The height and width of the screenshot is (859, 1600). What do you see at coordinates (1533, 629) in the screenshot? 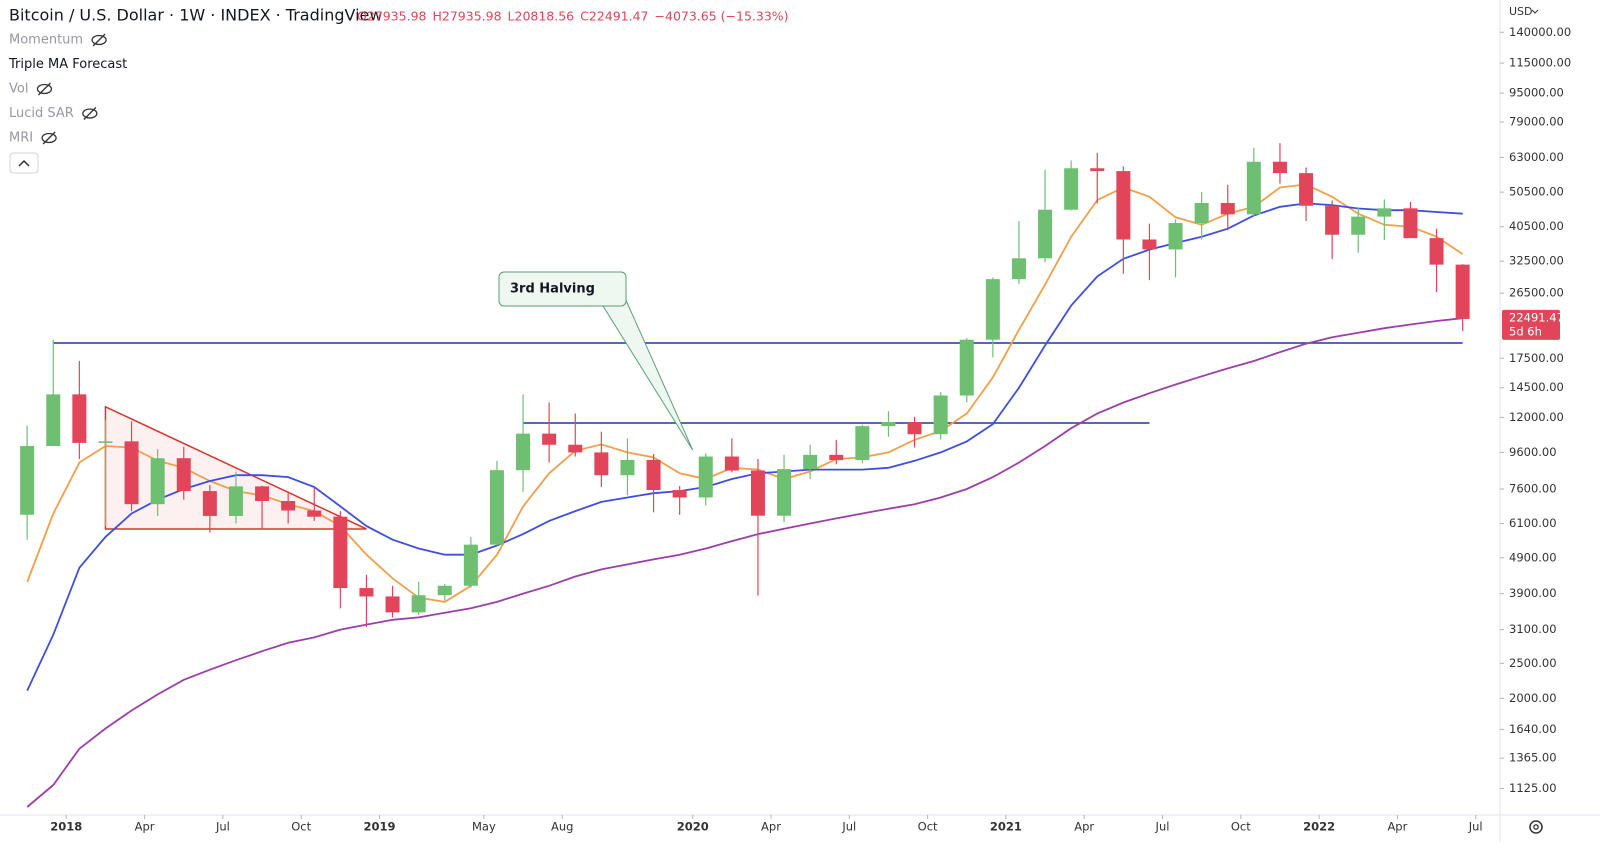
I see `y-tick-label: 3100.00` at bounding box center [1533, 629].